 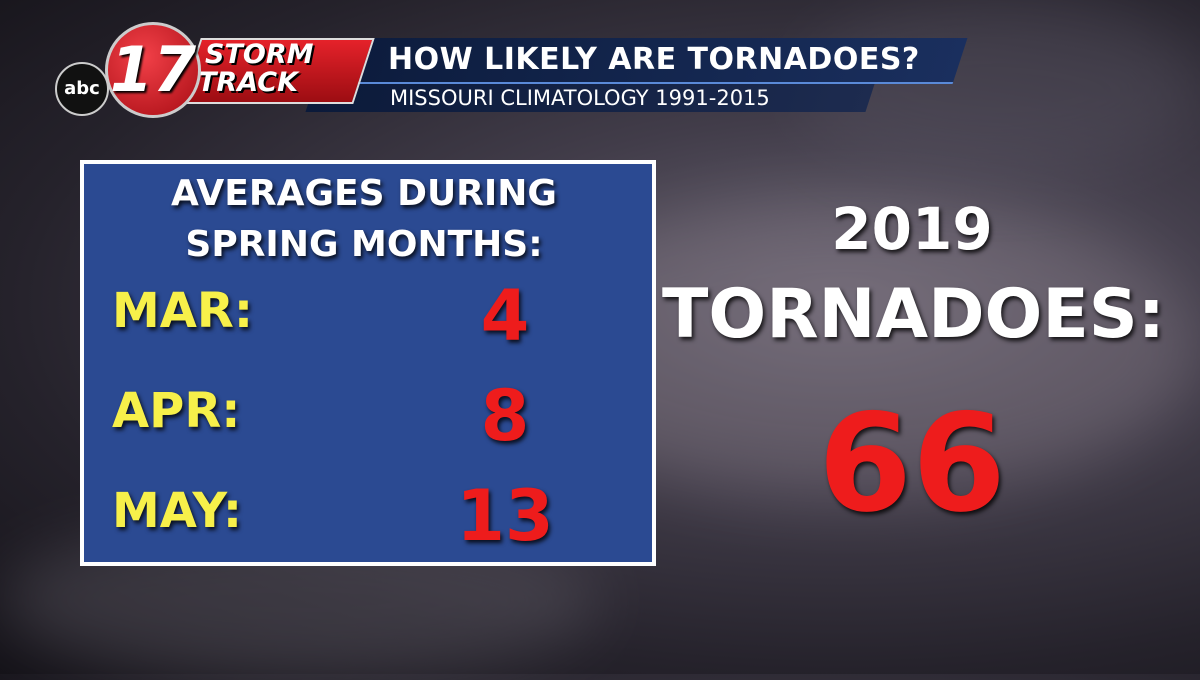 What do you see at coordinates (913, 314) in the screenshot?
I see `highlight-heading: TORNADOES:` at bounding box center [913, 314].